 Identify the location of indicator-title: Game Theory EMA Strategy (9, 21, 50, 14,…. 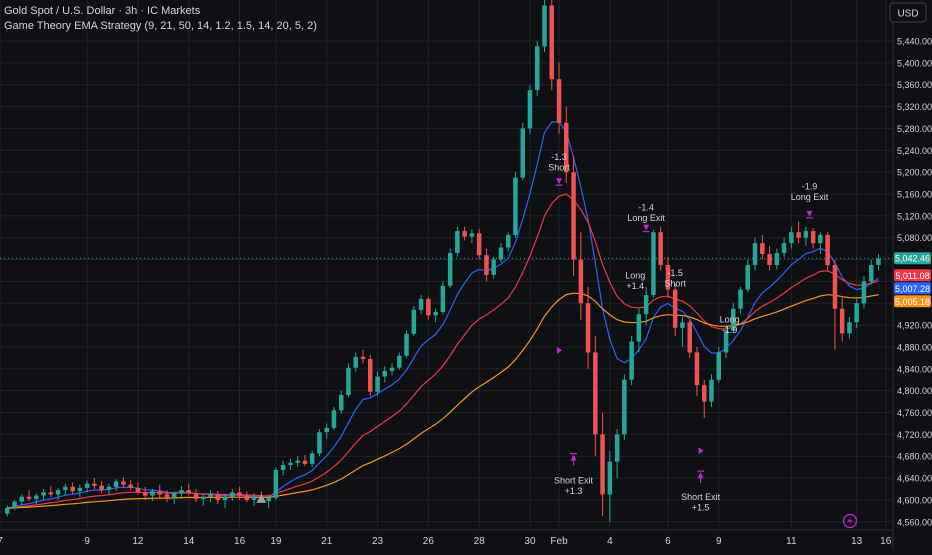
(160, 26).